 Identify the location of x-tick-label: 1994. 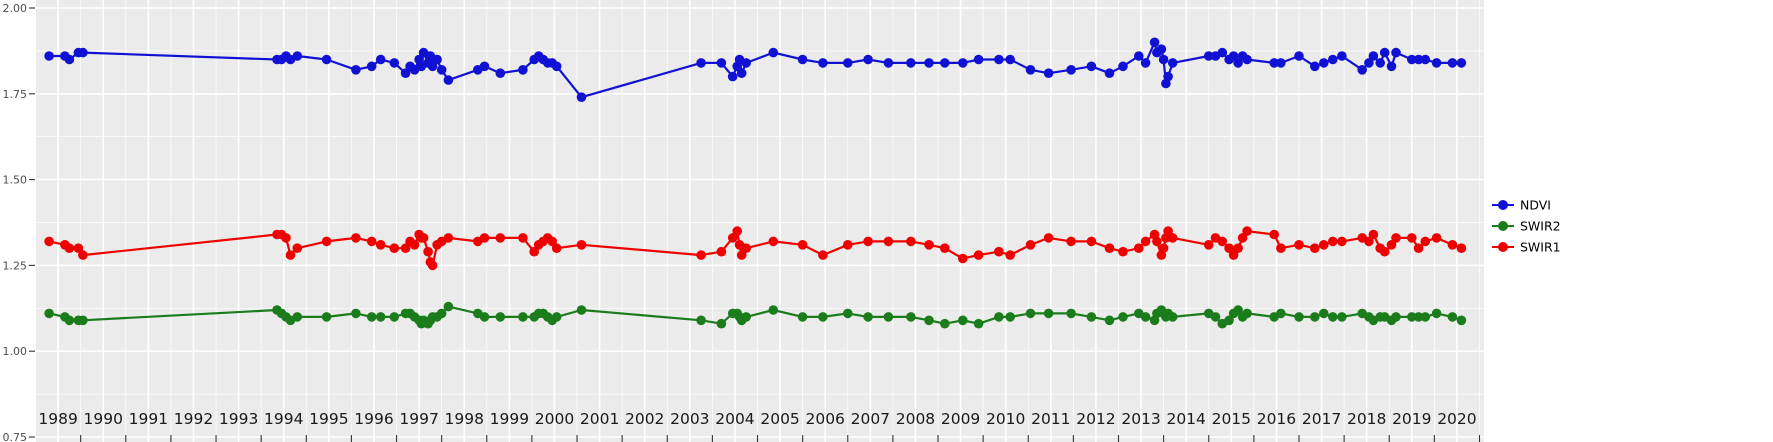
(283, 419).